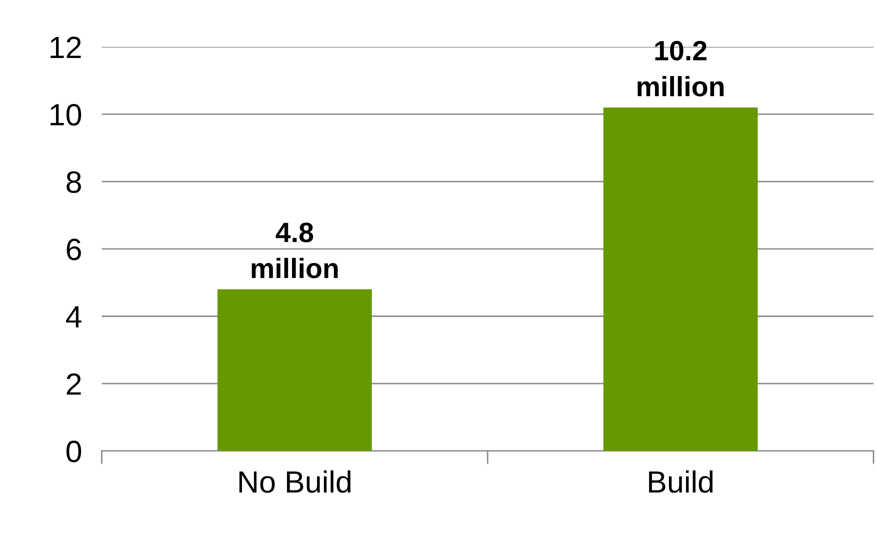 Image resolution: width=877 pixels, height=533 pixels. What do you see at coordinates (74, 451) in the screenshot?
I see `y-tick-label: 0` at bounding box center [74, 451].